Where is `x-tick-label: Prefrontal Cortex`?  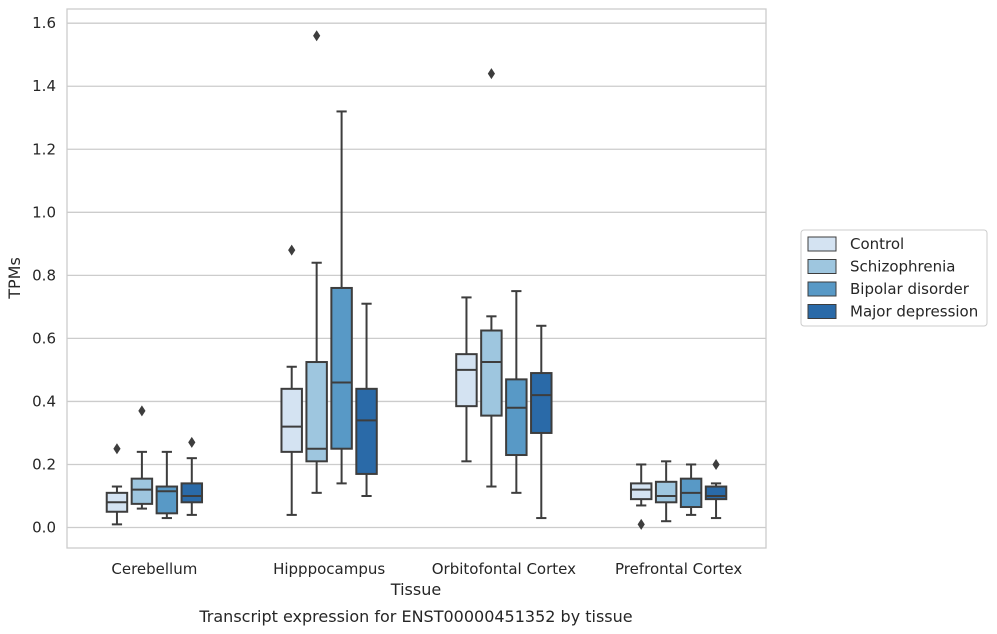
x-tick-label: Prefrontal Cortex is located at coordinates (678, 569).